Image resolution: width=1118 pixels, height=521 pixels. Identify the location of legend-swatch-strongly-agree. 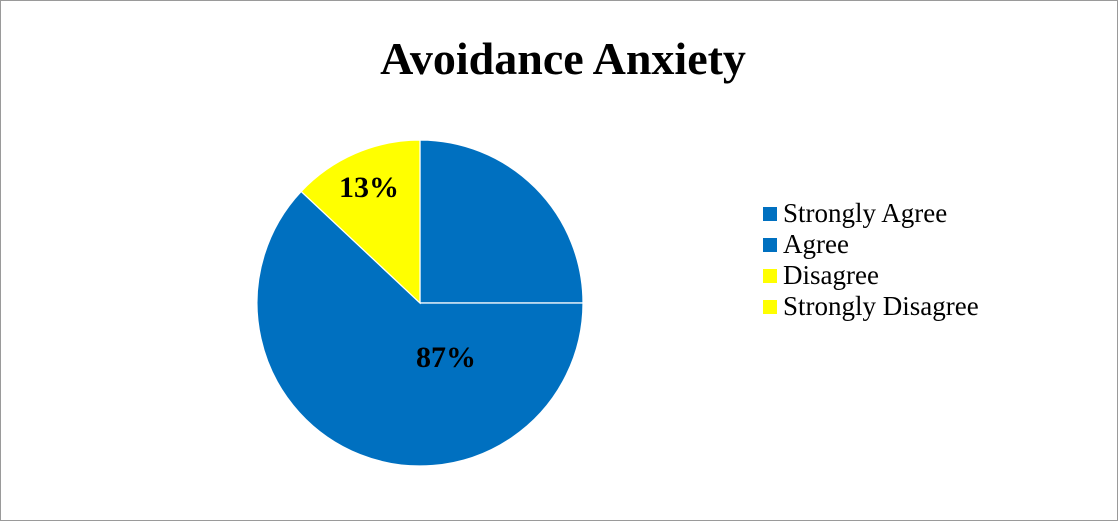
(770, 214).